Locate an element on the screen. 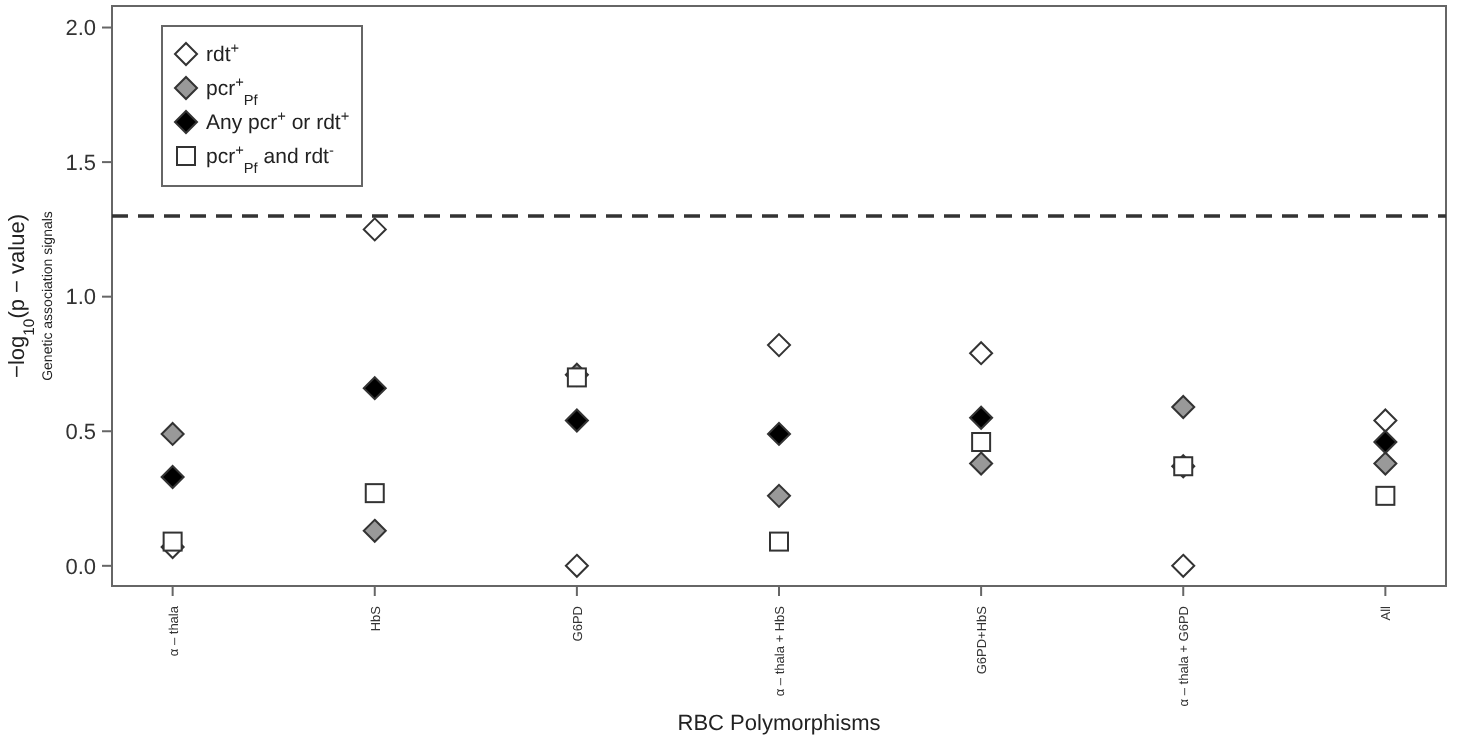 The height and width of the screenshot is (750, 1460). y-tick-label: 1.5 is located at coordinates (80, 163).